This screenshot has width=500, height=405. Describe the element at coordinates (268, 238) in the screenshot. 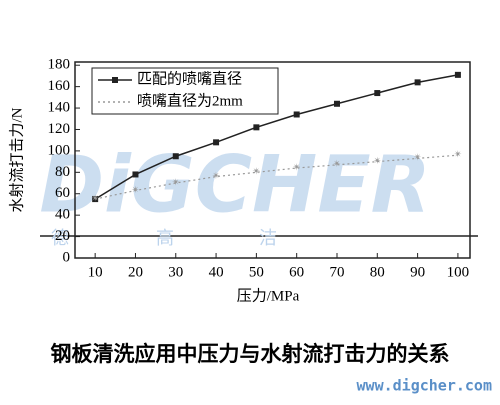

I see `watermark-char: 洁` at that location.